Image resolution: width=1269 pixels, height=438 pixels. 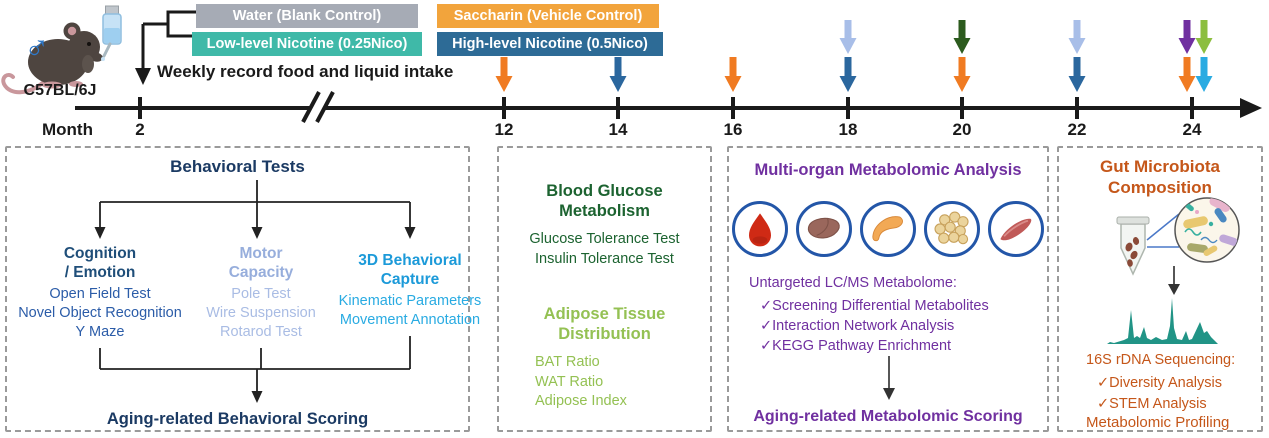 I want to click on column-heading: Motor Capacity, so click(x=261, y=263).